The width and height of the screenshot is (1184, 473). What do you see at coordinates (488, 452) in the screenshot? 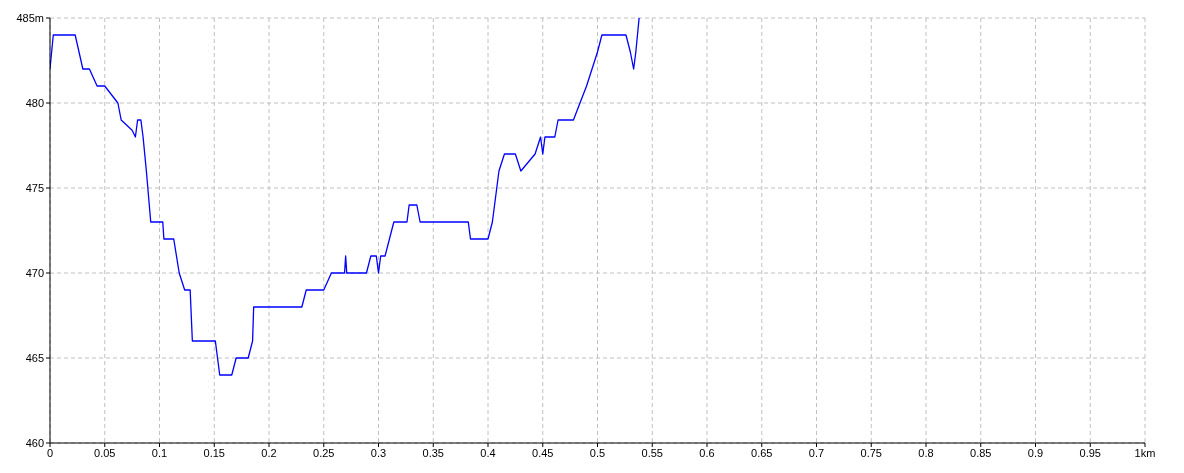
I see `x-tick-label: 0.4` at bounding box center [488, 452].